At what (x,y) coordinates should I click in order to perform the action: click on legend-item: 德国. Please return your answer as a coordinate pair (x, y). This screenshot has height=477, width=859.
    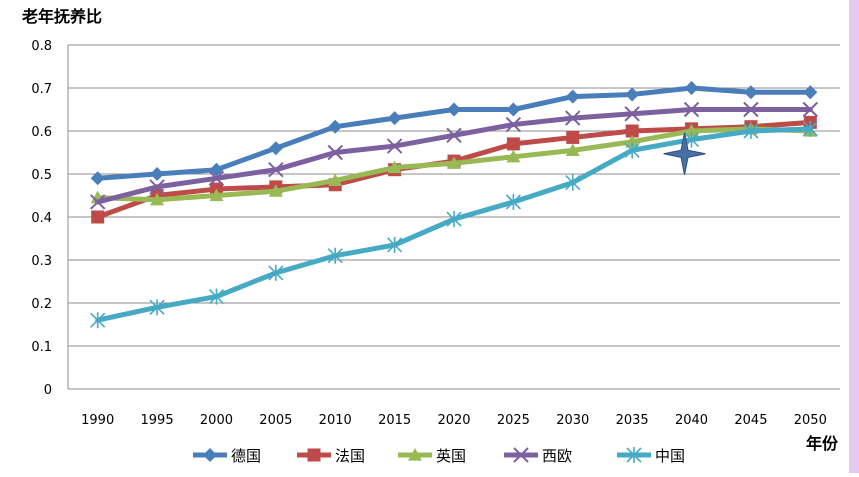
    Looking at the image, I should click on (227, 456).